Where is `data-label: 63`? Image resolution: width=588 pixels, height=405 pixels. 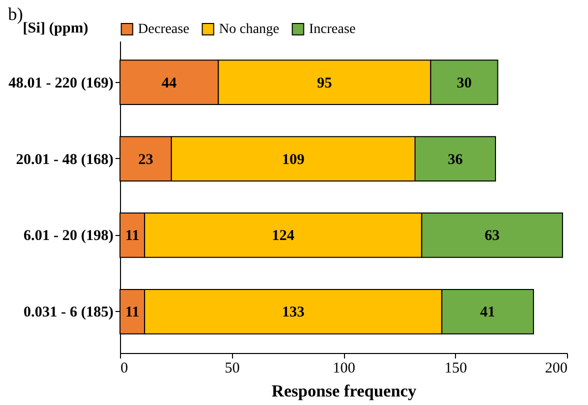 data-label: 63 is located at coordinates (492, 236).